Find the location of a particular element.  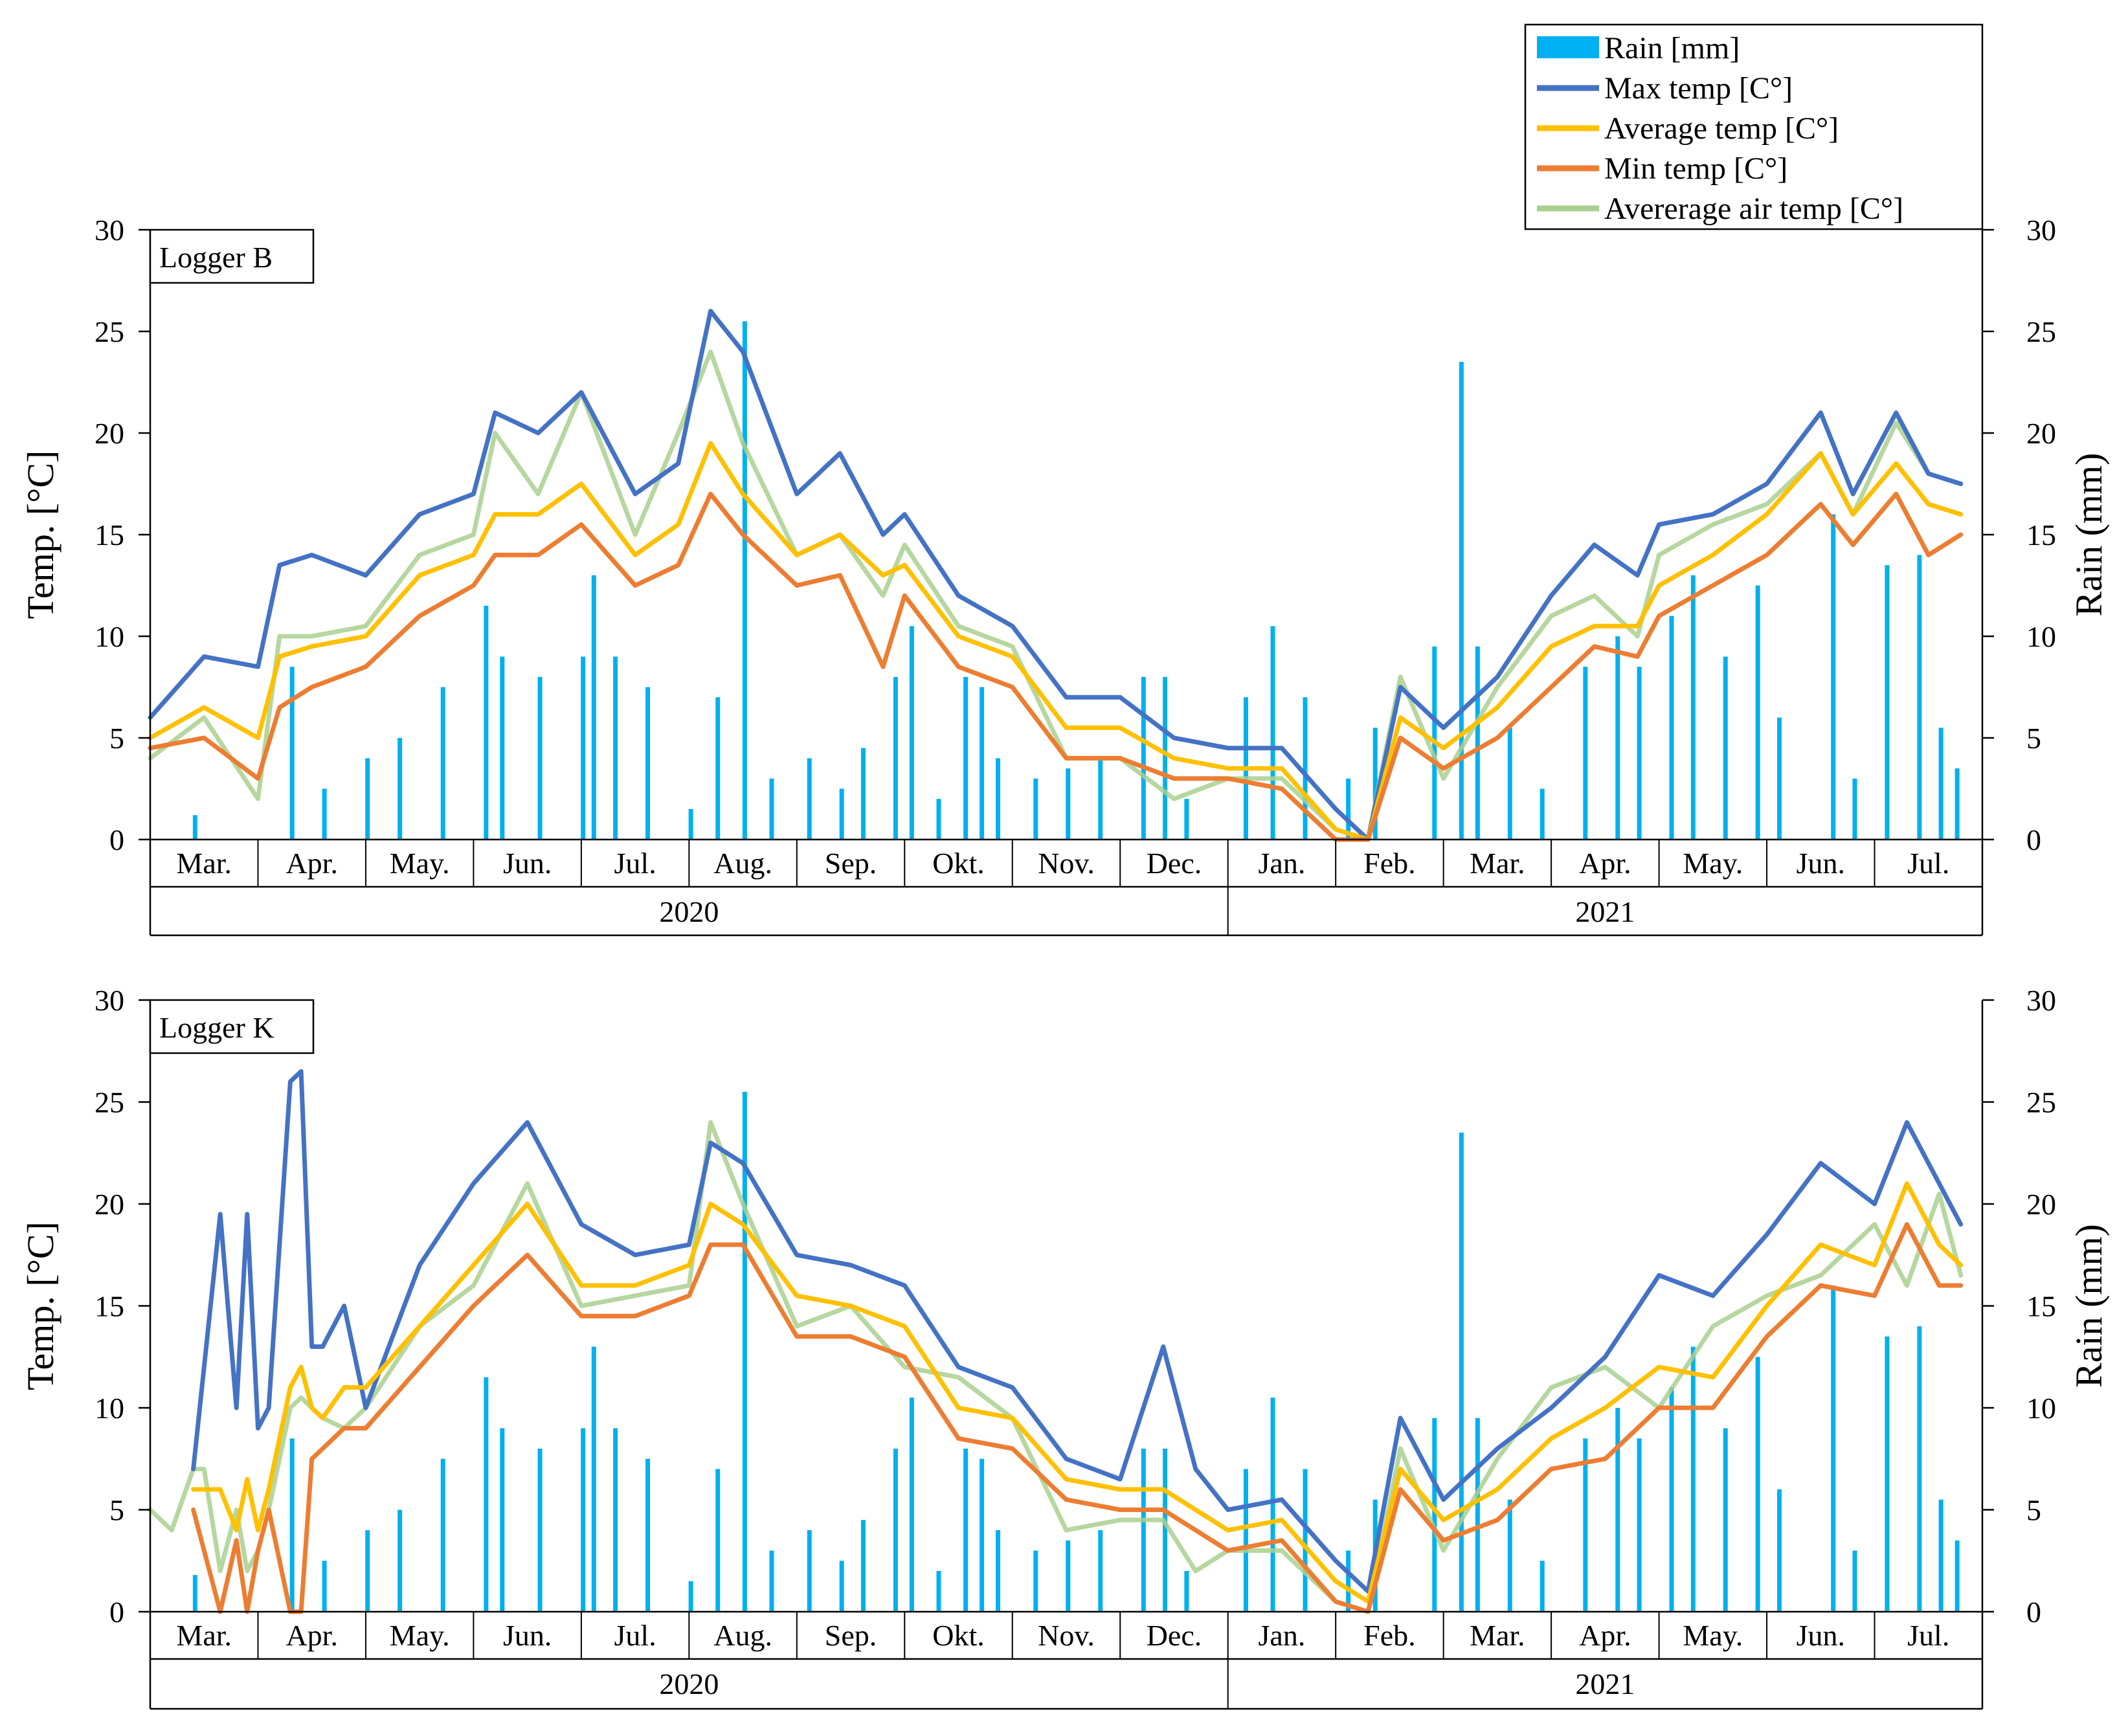

panel-label-box is located at coordinates (232, 256).